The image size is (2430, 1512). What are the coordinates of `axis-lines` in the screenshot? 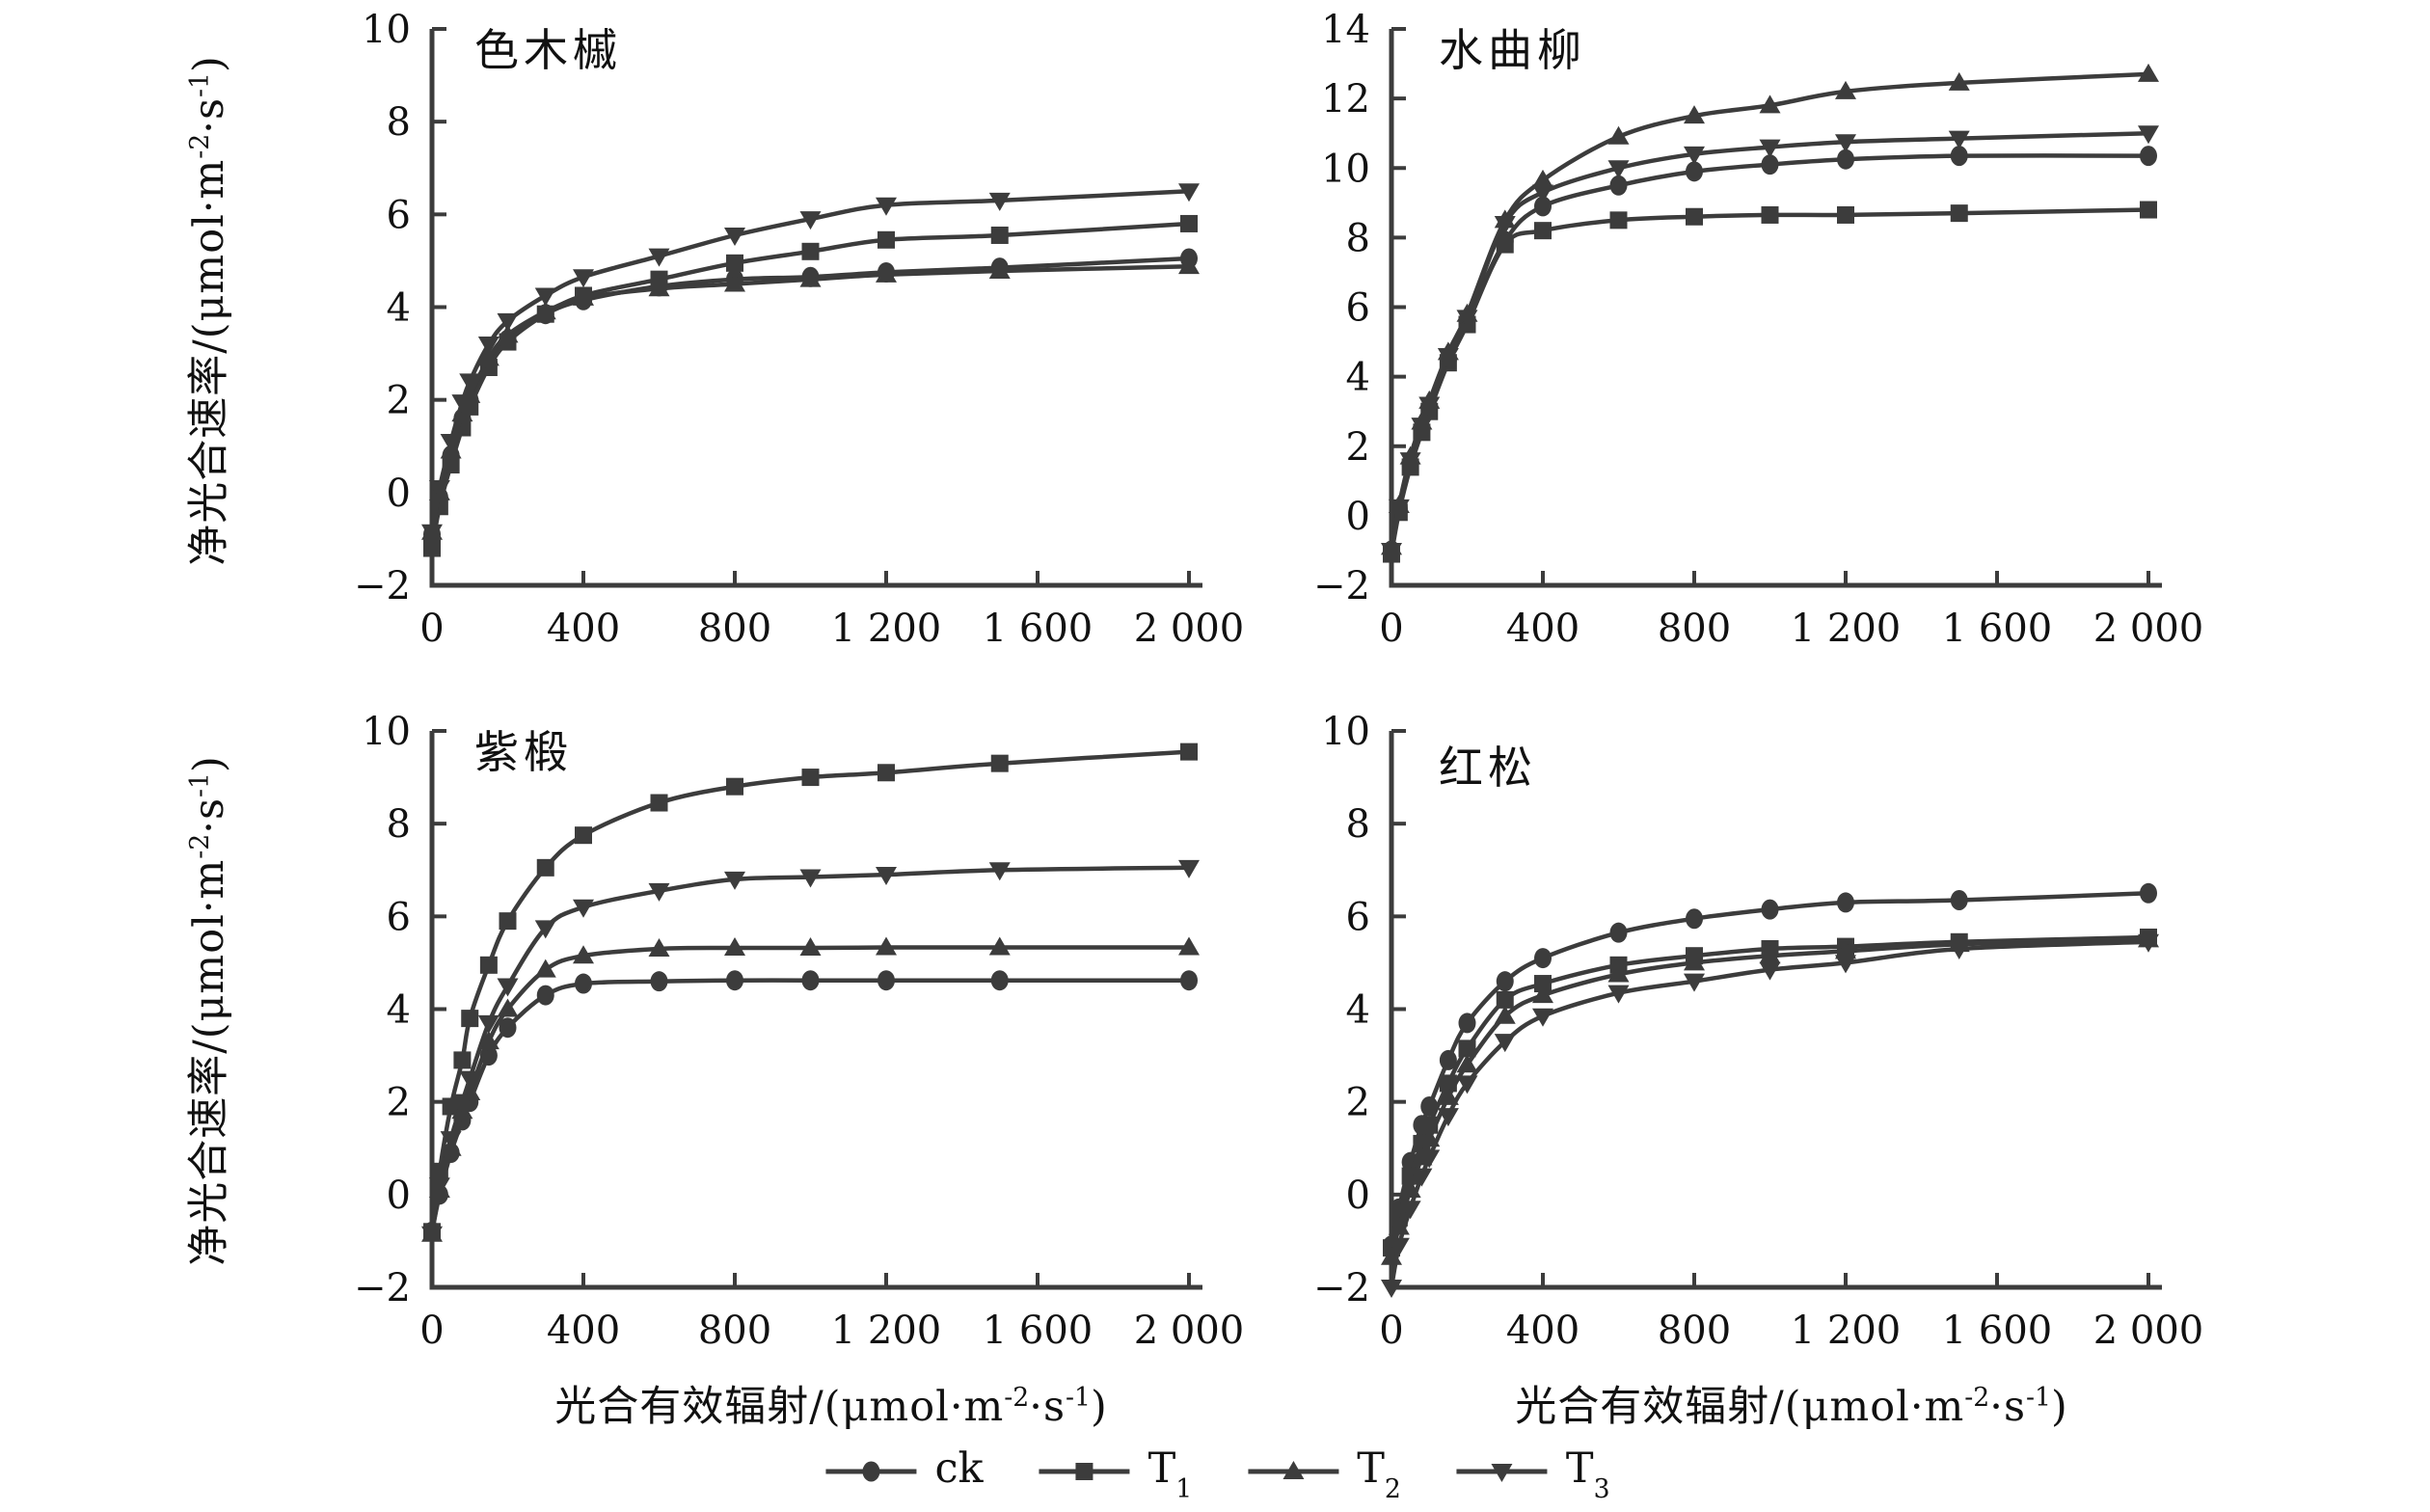 It's located at (815, 1010).